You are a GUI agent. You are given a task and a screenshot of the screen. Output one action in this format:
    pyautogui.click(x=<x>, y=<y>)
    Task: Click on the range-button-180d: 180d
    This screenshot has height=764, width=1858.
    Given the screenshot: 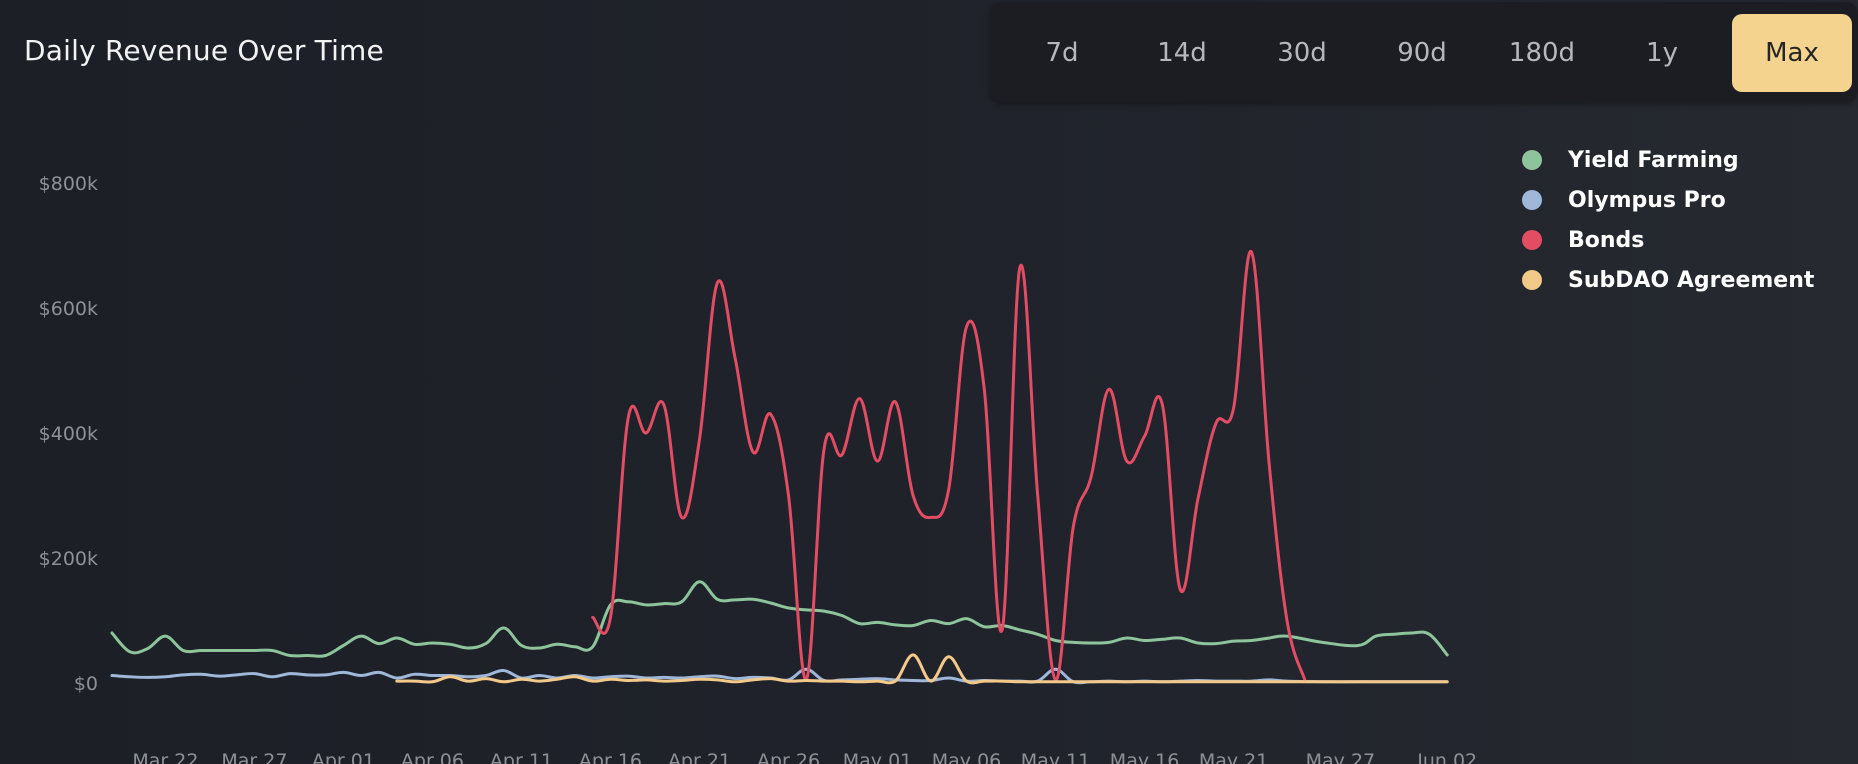 What is the action you would take?
    pyautogui.click(x=1542, y=53)
    